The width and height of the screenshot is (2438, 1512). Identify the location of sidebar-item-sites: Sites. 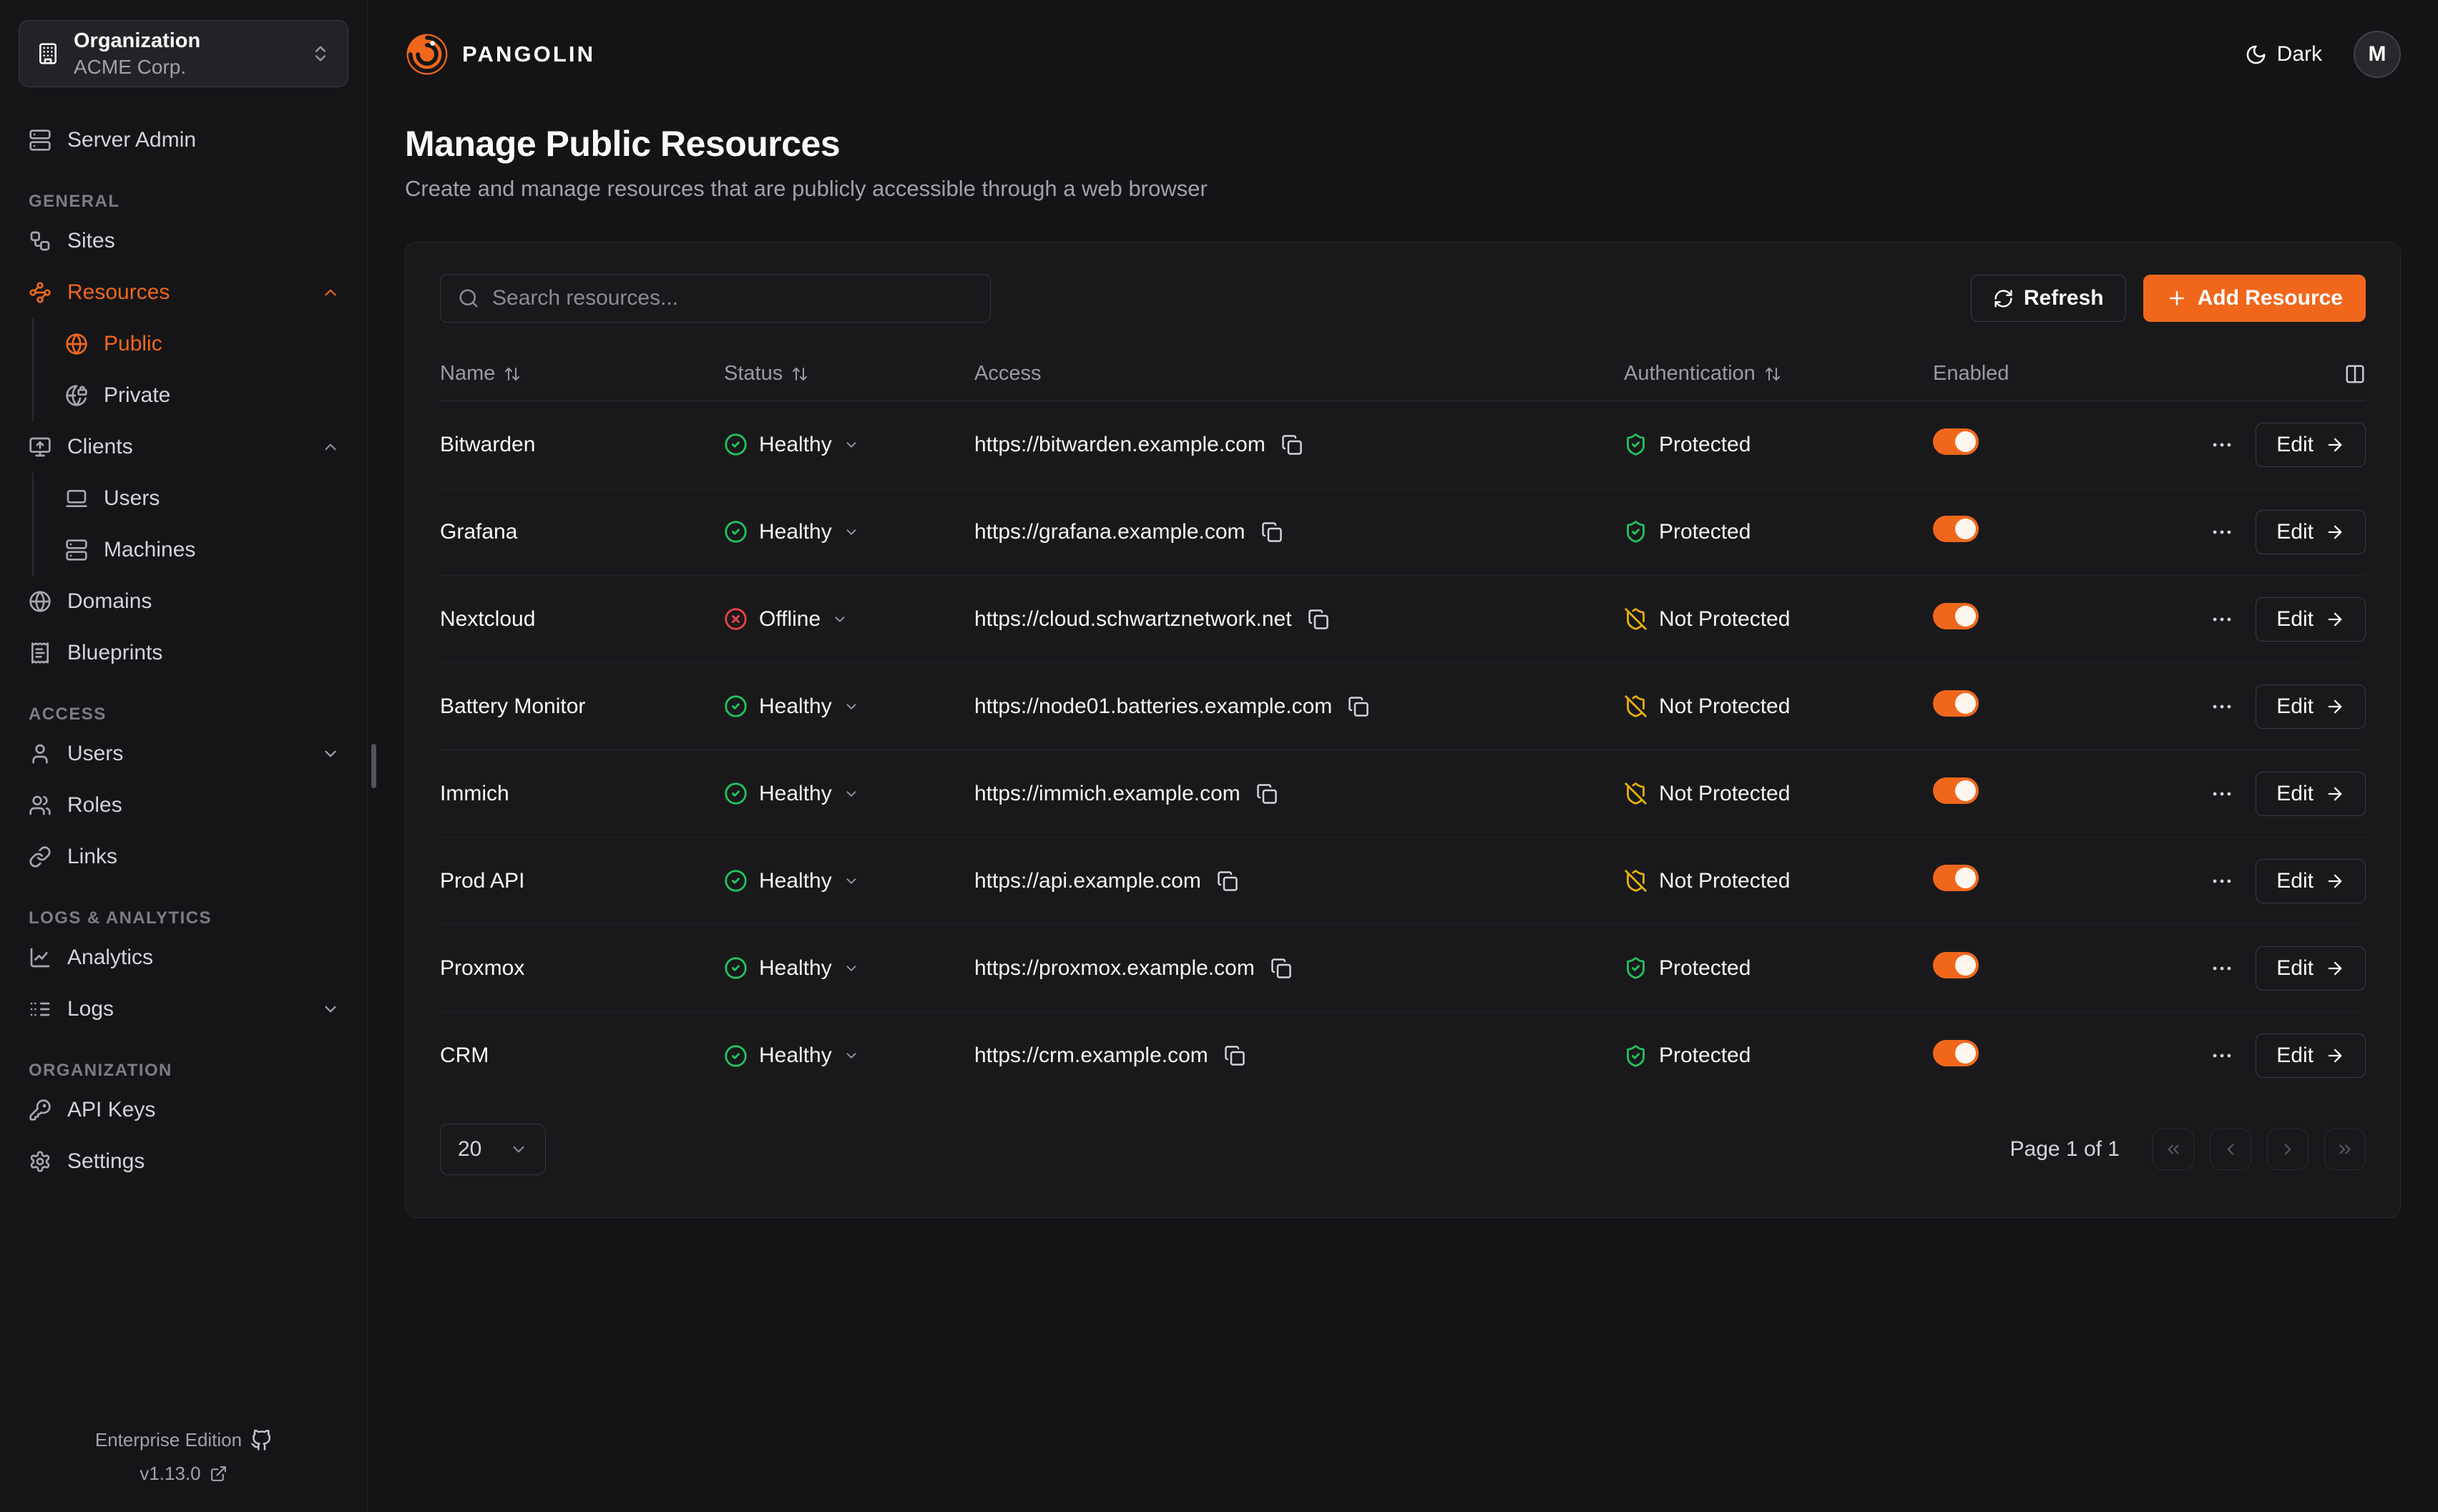
(183, 241).